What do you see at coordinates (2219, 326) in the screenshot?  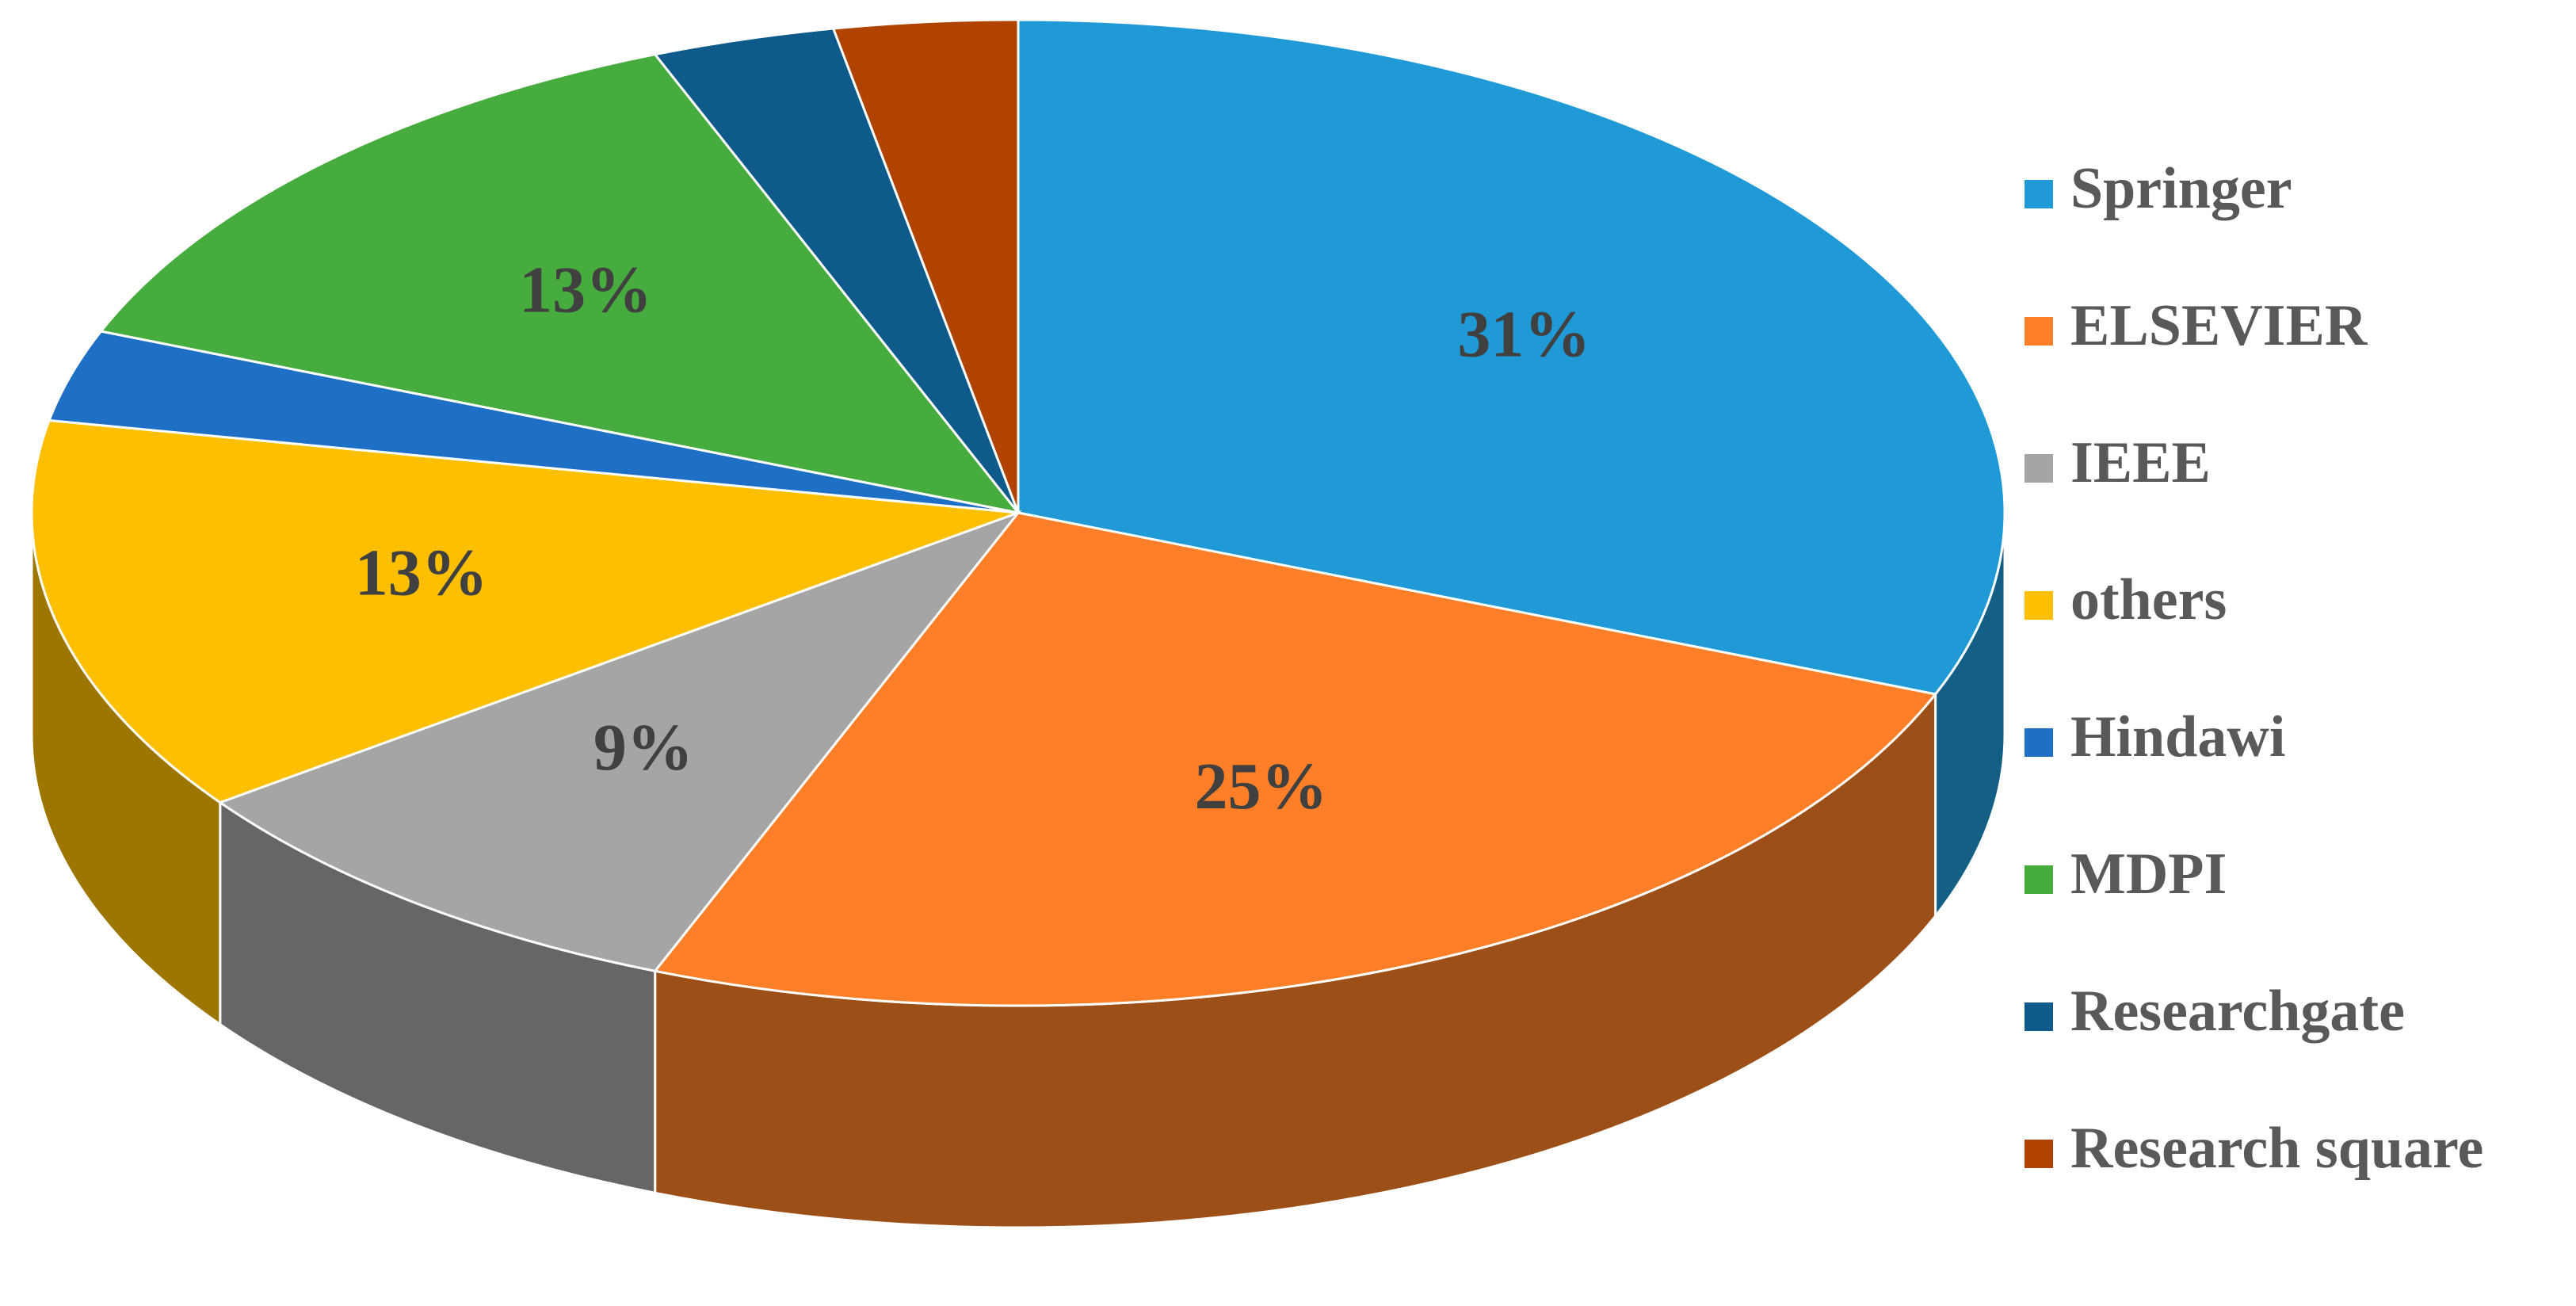 I see `legend-label: ELSEVIER` at bounding box center [2219, 326].